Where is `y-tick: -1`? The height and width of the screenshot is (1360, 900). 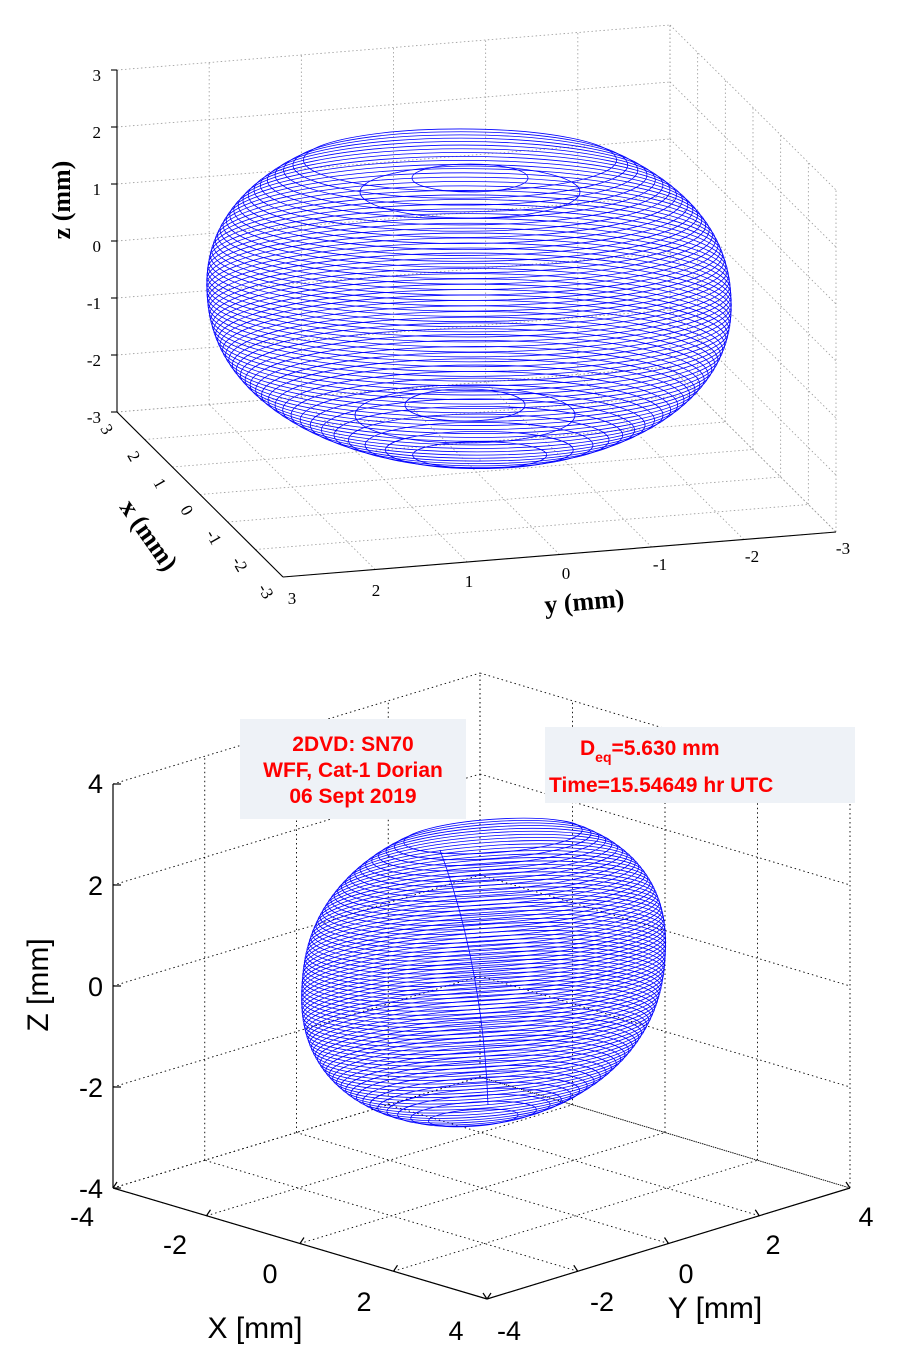
y-tick: -1 is located at coordinates (660, 564).